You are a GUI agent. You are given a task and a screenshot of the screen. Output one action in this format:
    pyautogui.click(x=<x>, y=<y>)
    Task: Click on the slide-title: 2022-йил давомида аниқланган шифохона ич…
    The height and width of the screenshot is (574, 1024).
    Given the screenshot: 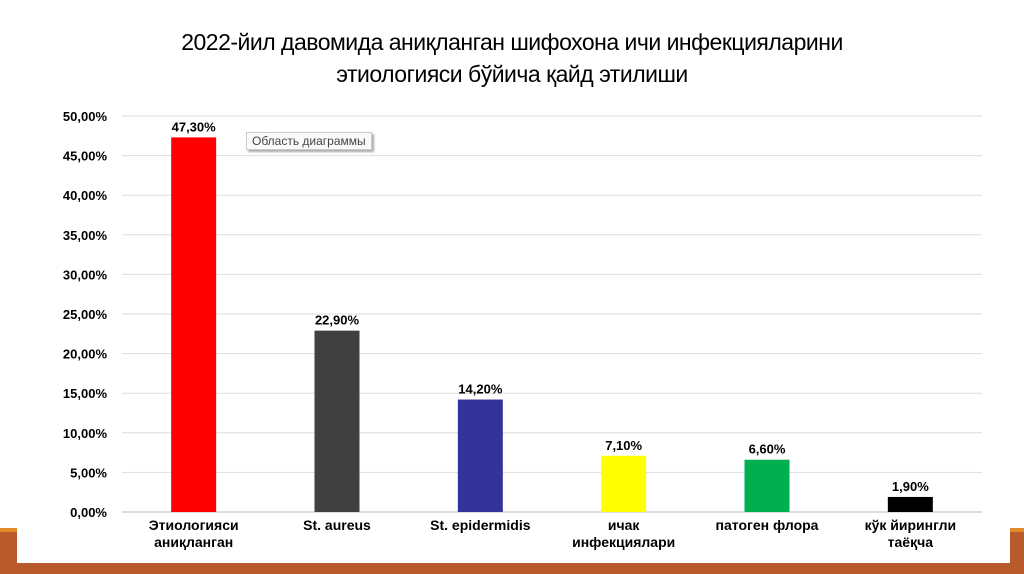 What is the action you would take?
    pyautogui.click(x=512, y=58)
    